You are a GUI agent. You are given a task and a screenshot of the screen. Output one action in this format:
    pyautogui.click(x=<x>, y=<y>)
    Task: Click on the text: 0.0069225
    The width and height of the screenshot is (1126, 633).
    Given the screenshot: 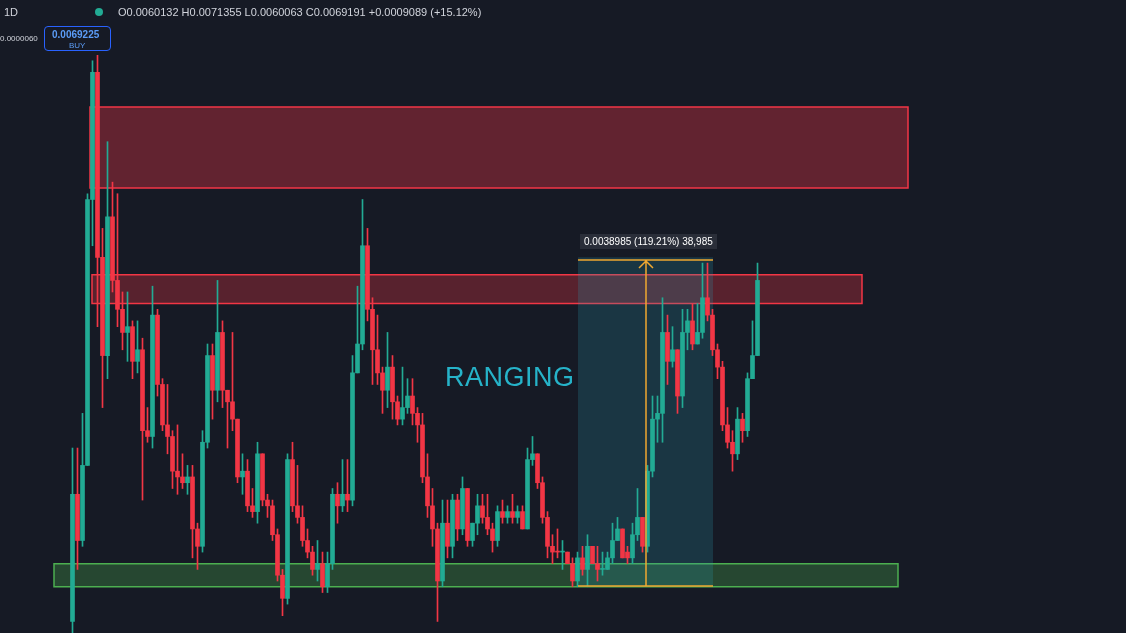 What is the action you would take?
    pyautogui.click(x=76, y=34)
    